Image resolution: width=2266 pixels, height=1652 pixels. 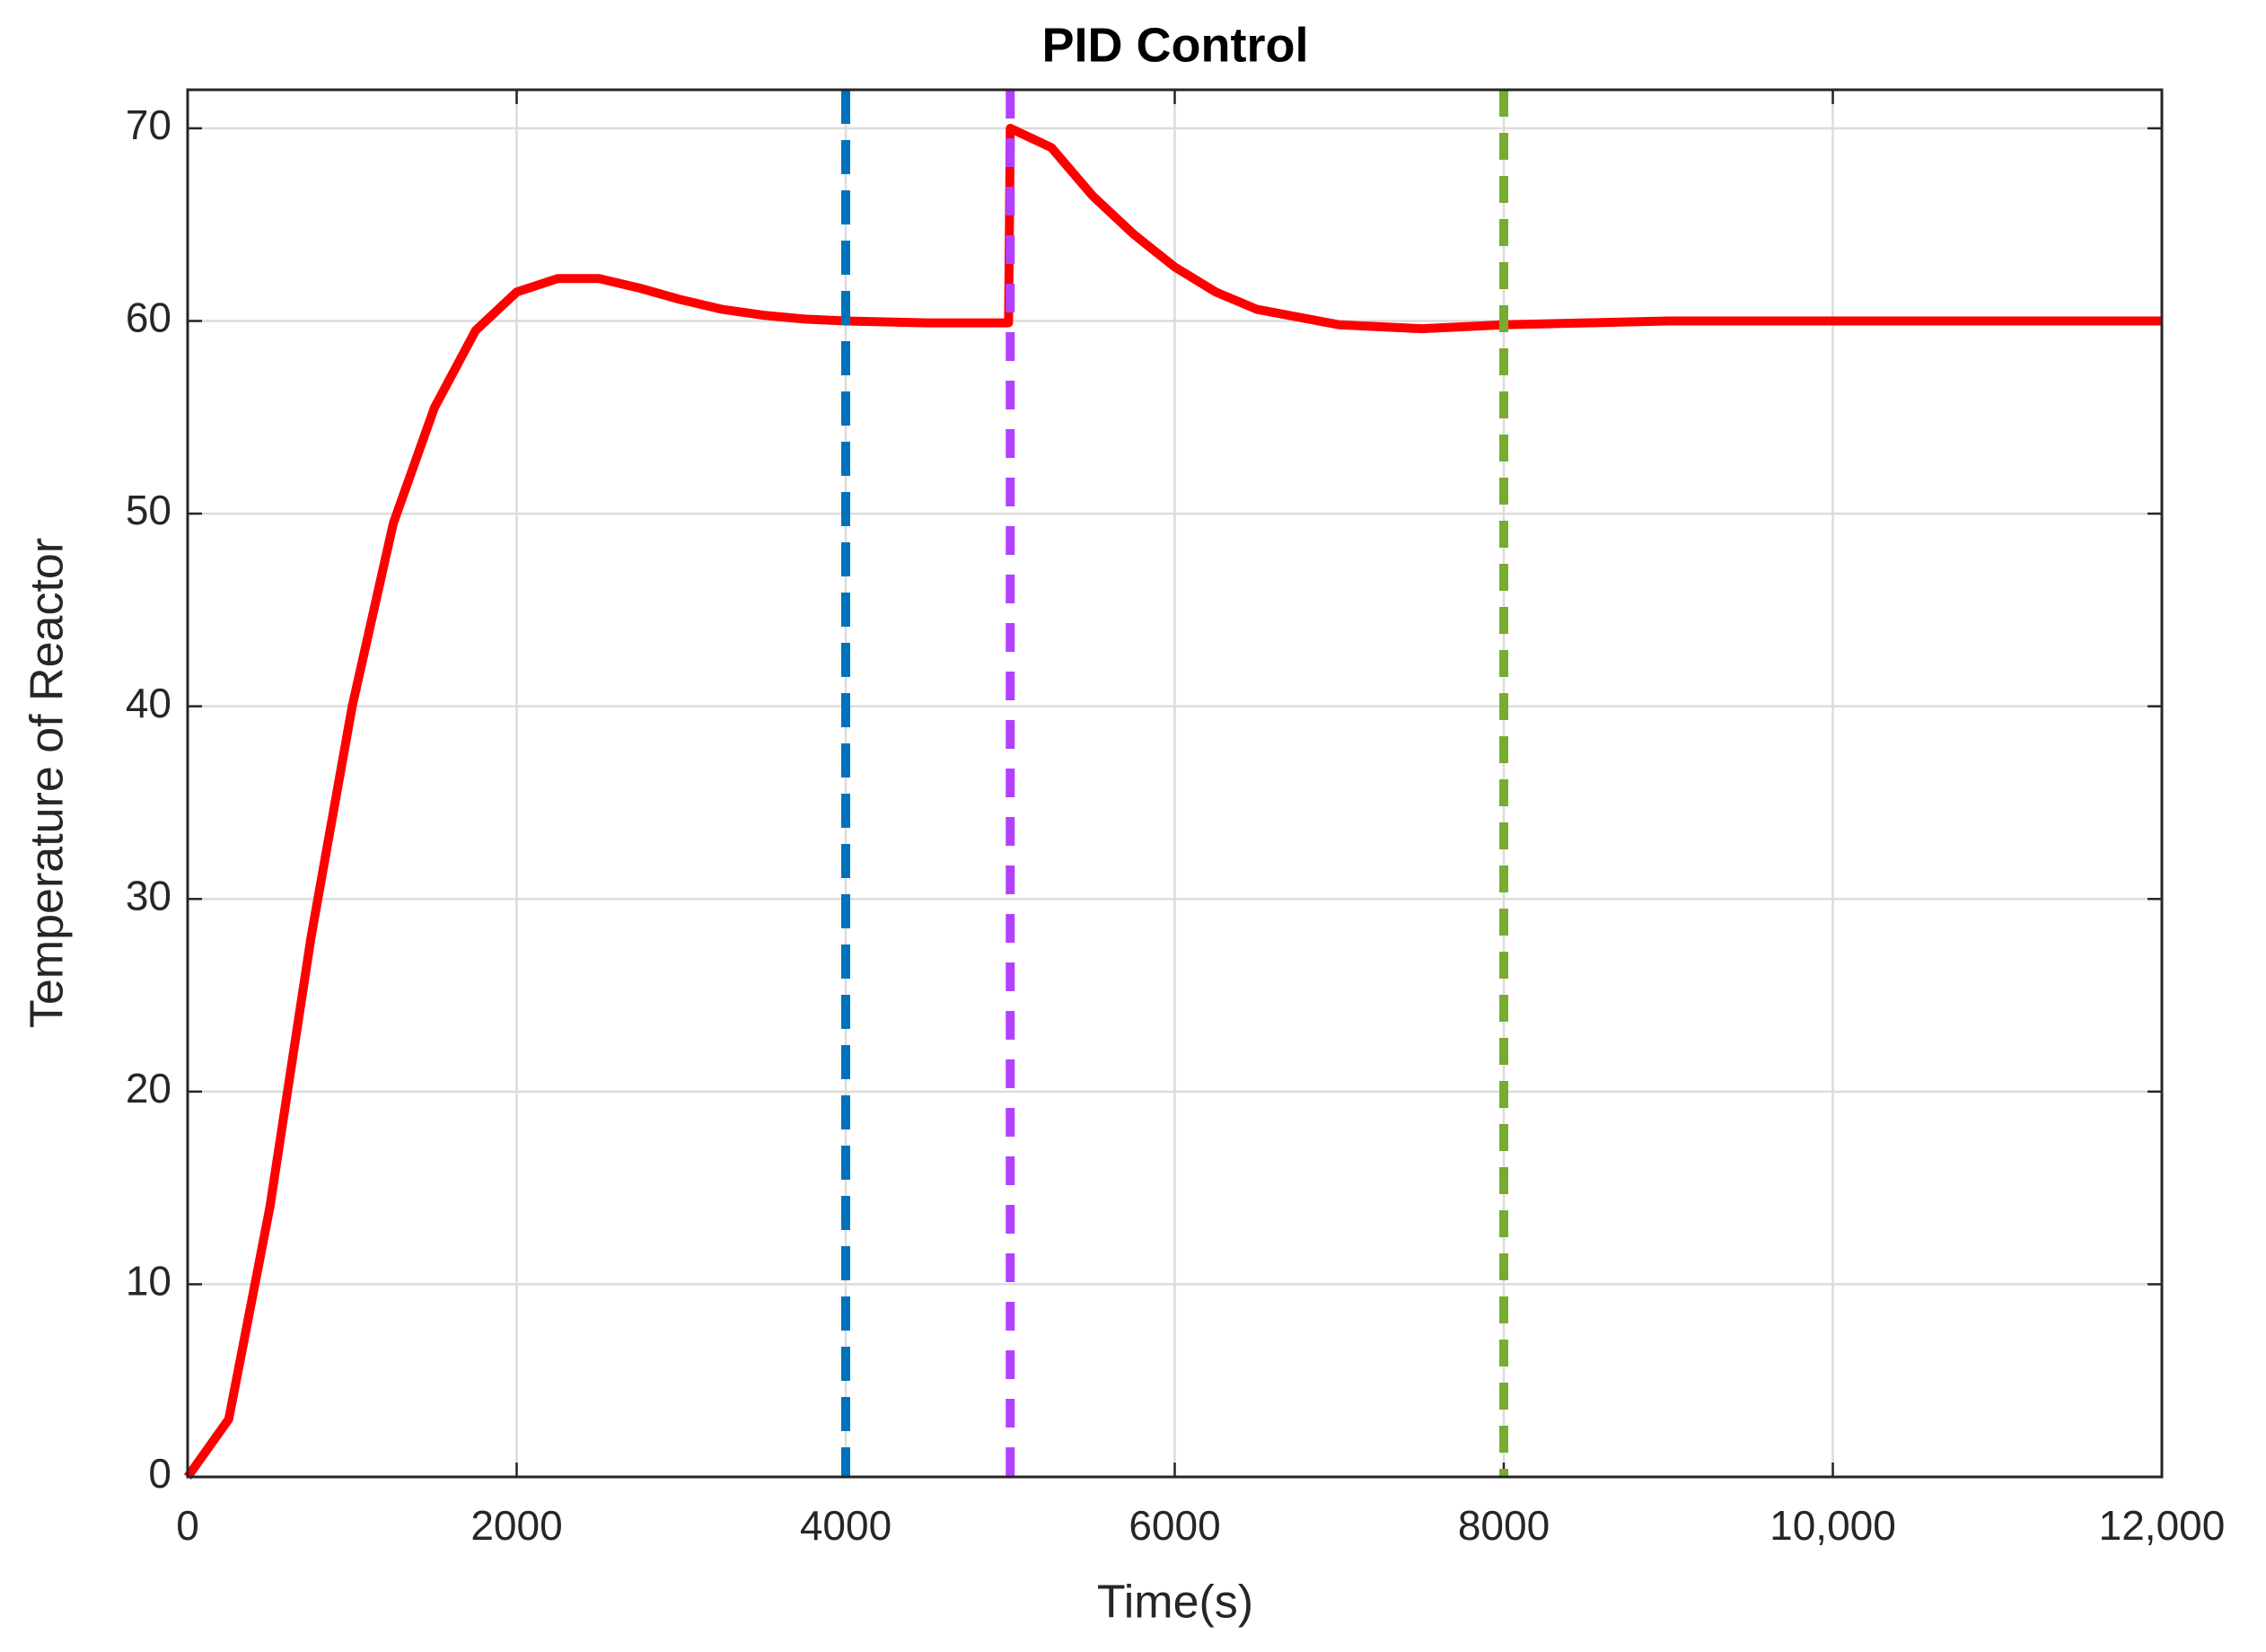 I want to click on x-tick-label: 8000, so click(x=1504, y=1526).